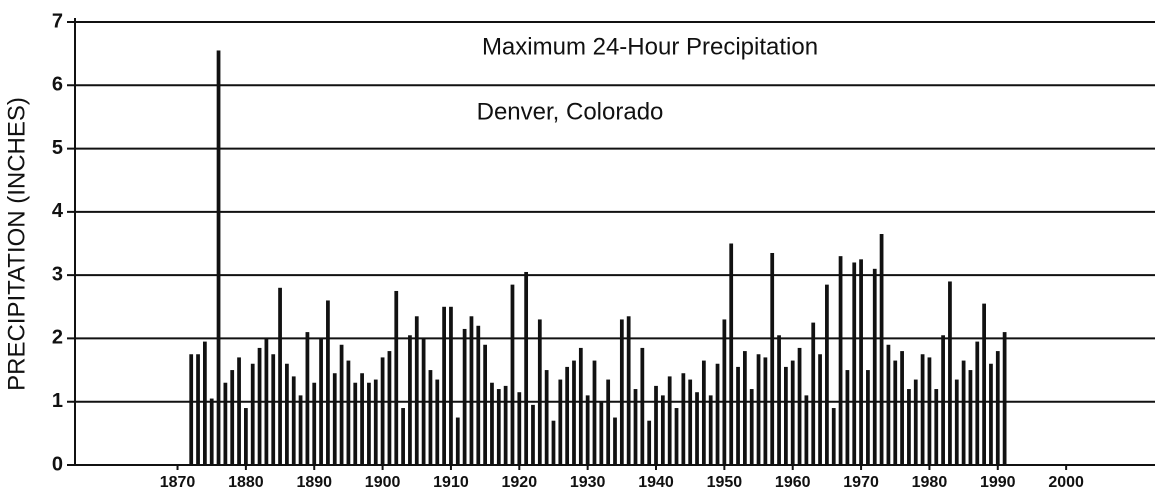 The width and height of the screenshot is (1159, 494). What do you see at coordinates (246, 482) in the screenshot?
I see `x-tick-label: 1880` at bounding box center [246, 482].